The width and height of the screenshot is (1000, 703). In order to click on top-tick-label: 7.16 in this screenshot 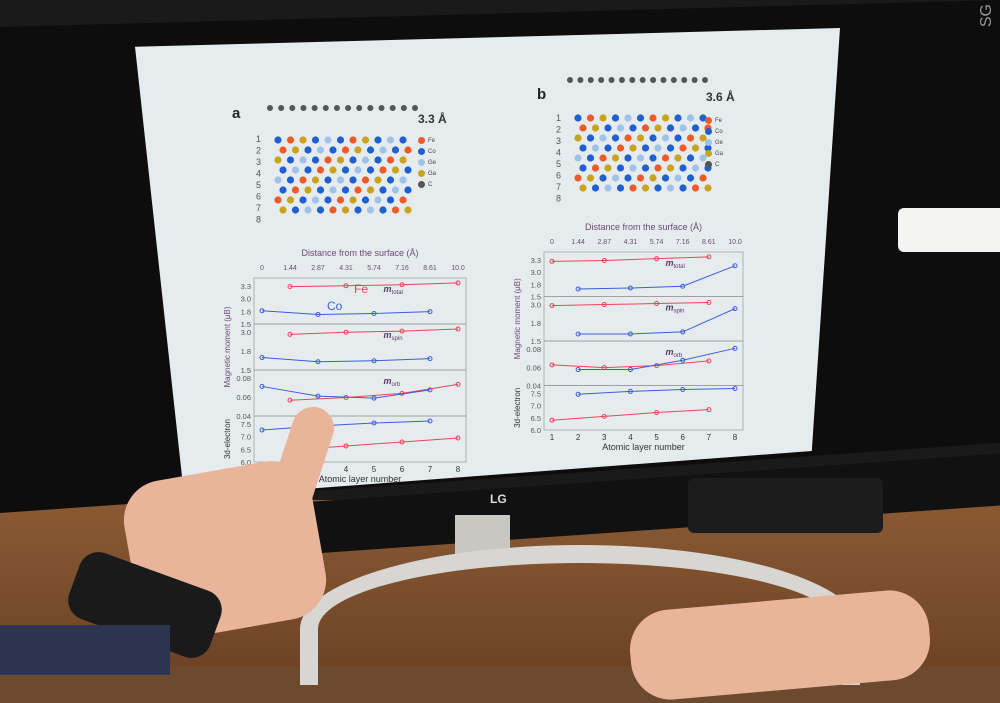, I will do `click(402, 268)`.